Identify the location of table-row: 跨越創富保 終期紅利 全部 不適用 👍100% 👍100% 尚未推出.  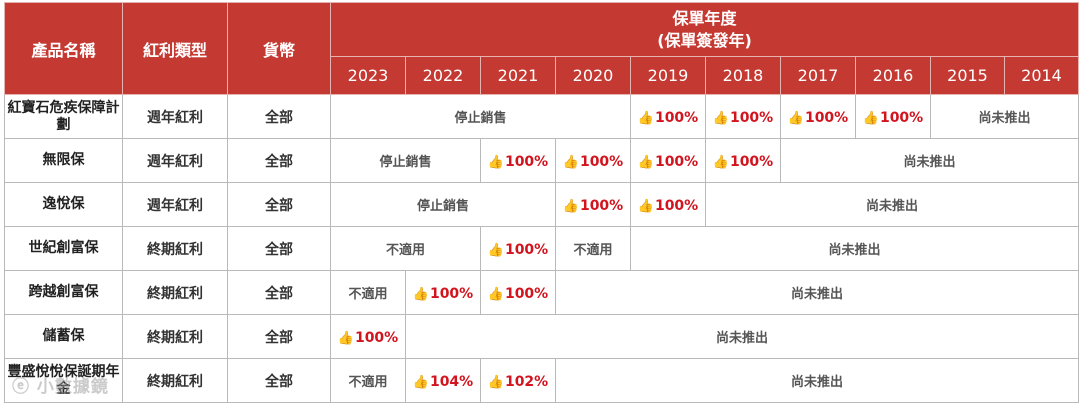
(542, 292).